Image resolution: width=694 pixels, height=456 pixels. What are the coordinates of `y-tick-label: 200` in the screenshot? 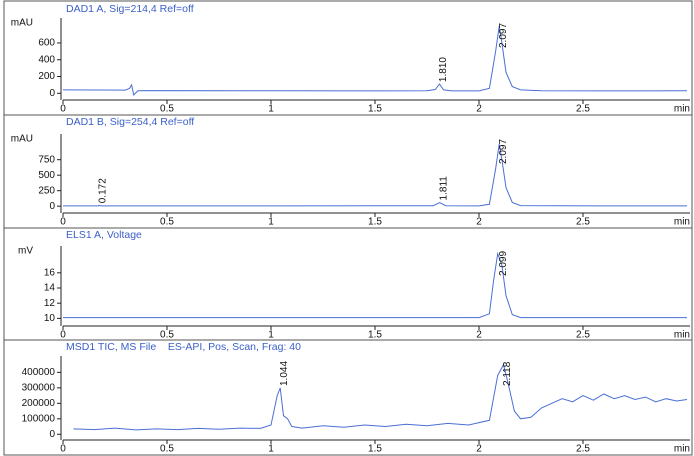 It's located at (46, 76).